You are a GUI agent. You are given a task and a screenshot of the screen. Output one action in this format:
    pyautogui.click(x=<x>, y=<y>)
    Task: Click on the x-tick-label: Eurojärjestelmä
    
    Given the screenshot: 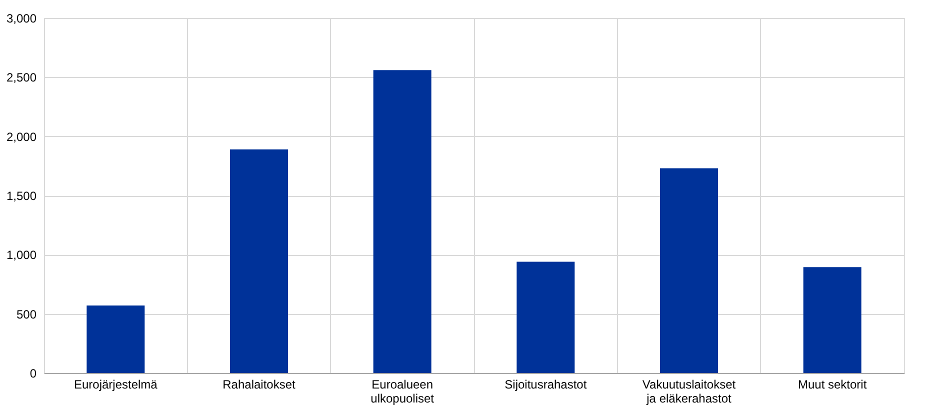 What is the action you would take?
    pyautogui.click(x=116, y=385)
    